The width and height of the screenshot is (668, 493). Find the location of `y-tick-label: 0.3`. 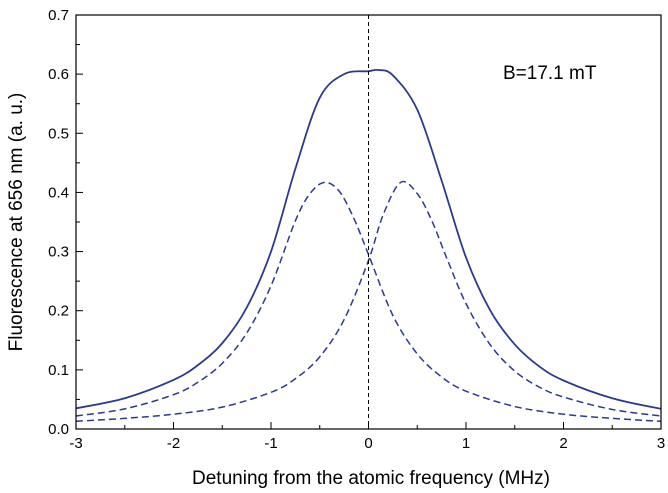

y-tick-label: 0.3 is located at coordinates (58, 252).